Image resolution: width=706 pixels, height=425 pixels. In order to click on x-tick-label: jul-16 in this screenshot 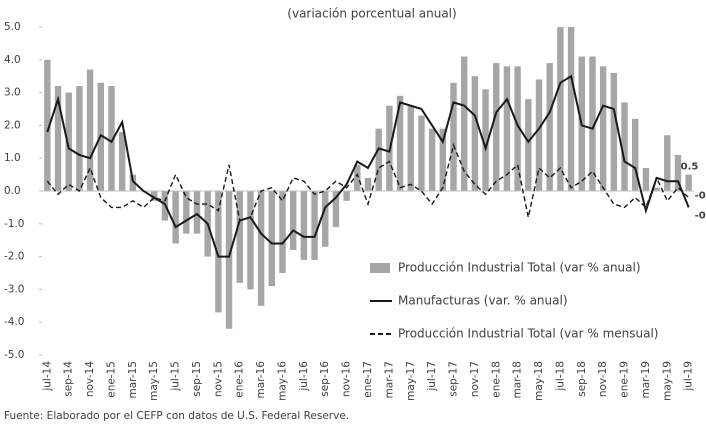, I will do `click(304, 376)`.